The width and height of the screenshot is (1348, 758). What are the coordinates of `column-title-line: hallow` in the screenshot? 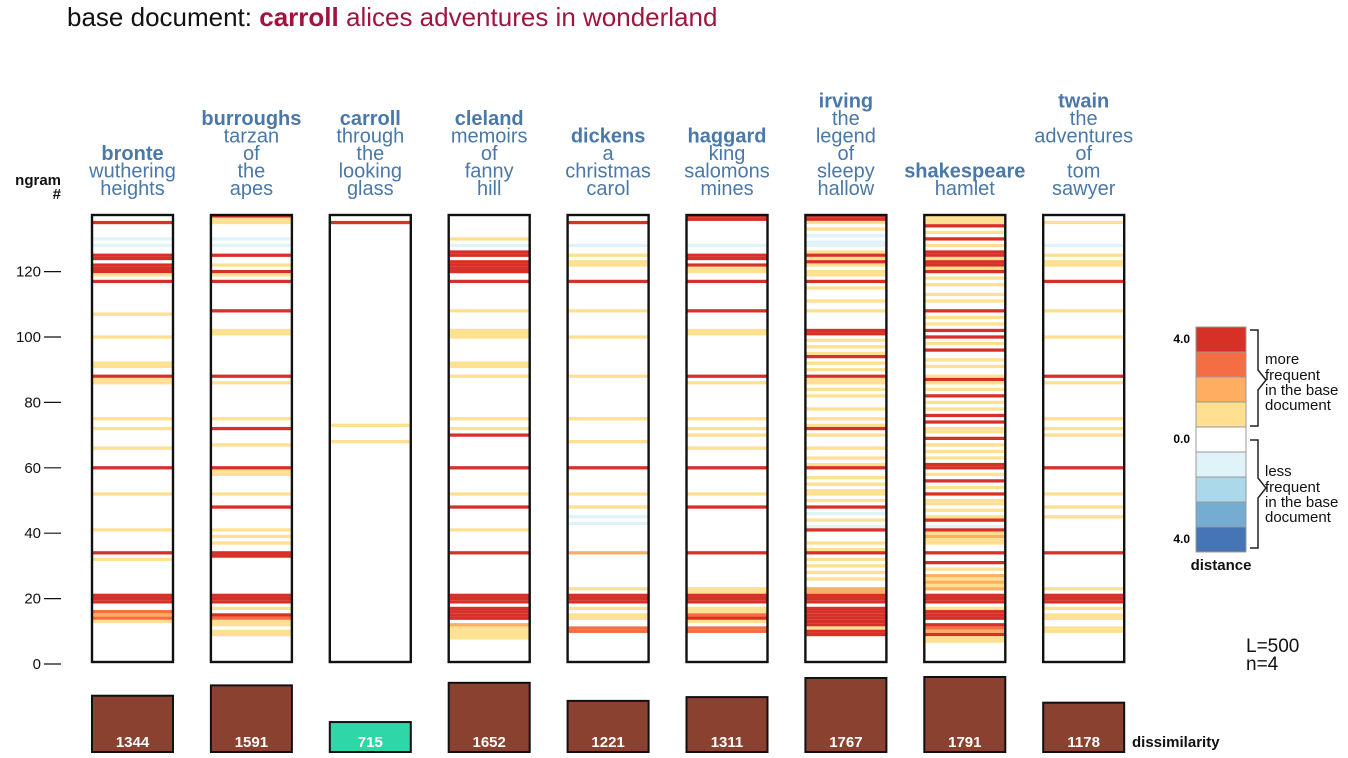 It's located at (846, 189).